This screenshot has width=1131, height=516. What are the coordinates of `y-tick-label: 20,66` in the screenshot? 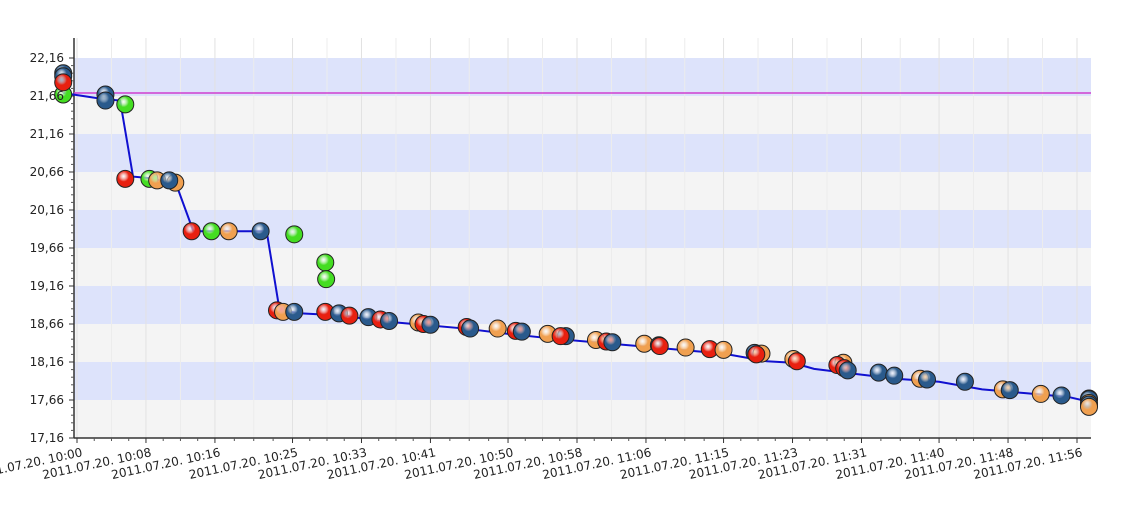 It's located at (47, 172).